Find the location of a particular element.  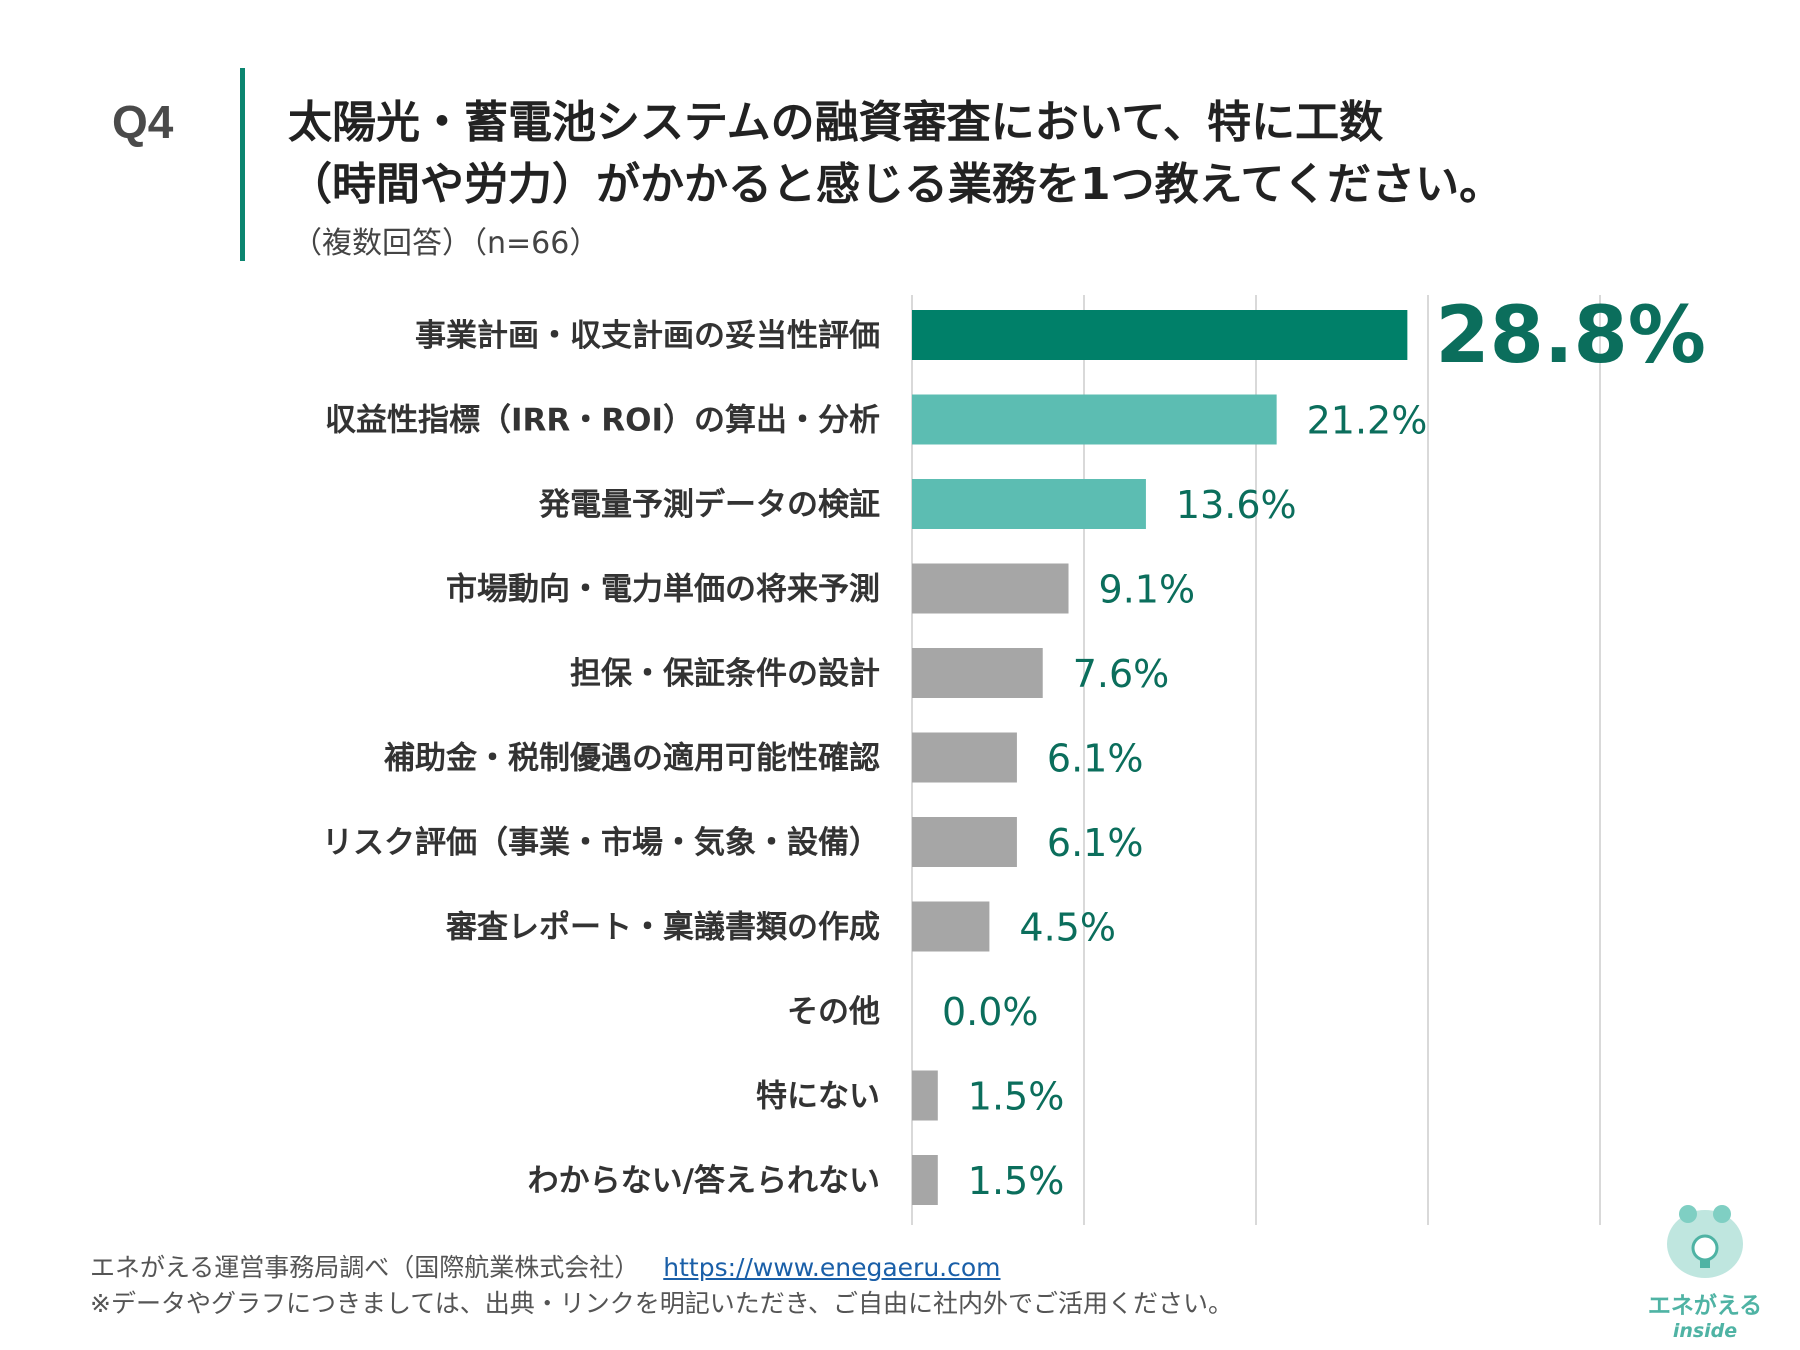

frog-lightbulb-icon is located at coordinates (1705, 1241).